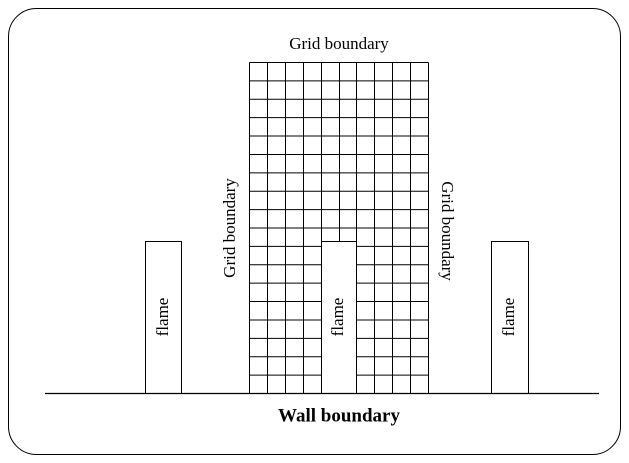 Image resolution: width=629 pixels, height=463 pixels. I want to click on grid-top-label: Grid boundary, so click(339, 43).